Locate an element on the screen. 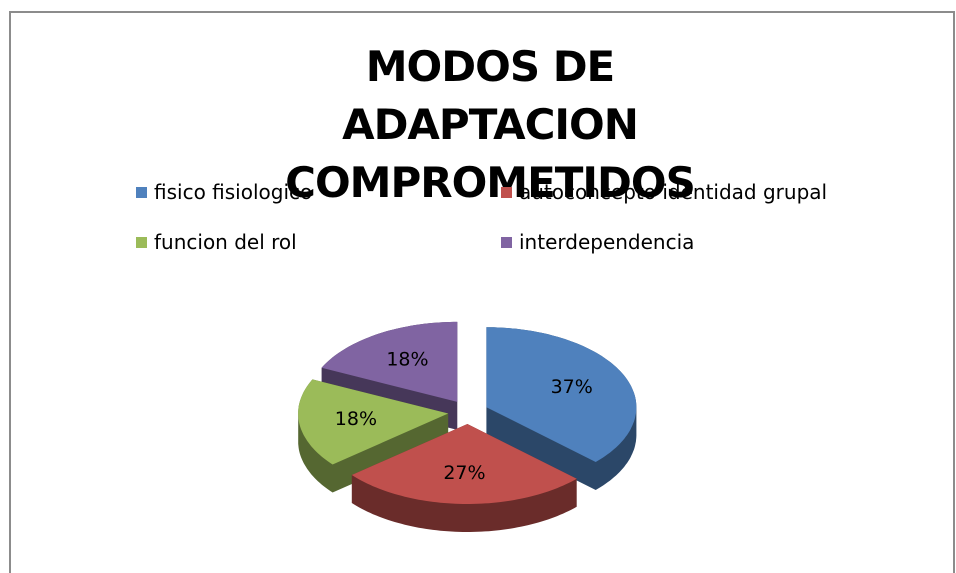 The image size is (956, 573). chart-title: MODOS DE ADAPTACION COMPROMETIDOS is located at coordinates (490, 124).